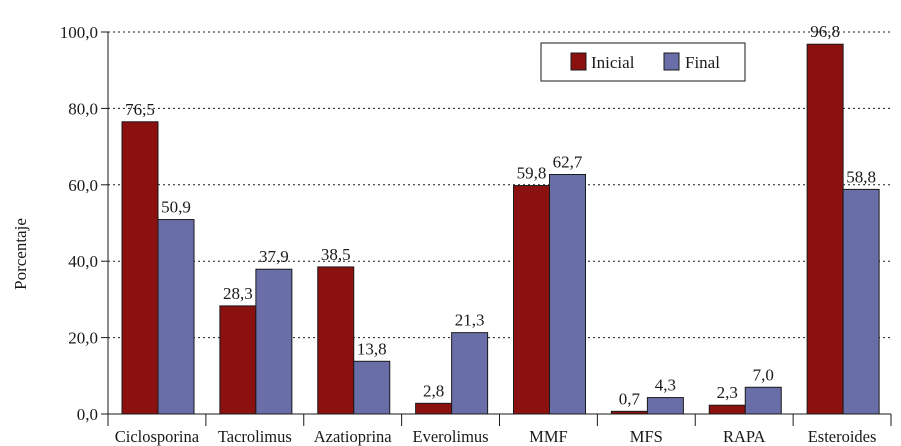 The image size is (901, 446). What do you see at coordinates (643, 62) in the screenshot?
I see `legend: Inicial Final` at bounding box center [643, 62].